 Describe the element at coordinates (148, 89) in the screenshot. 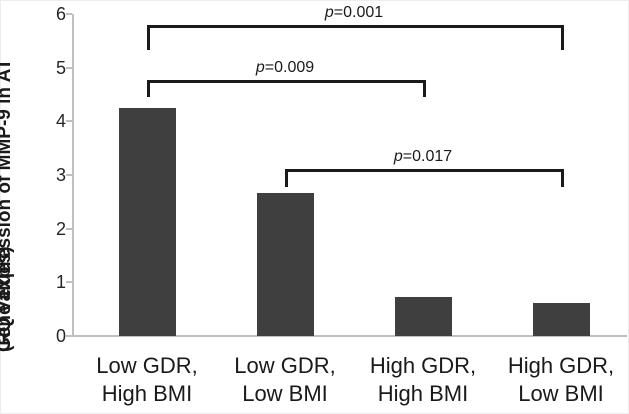

I see `bracket-1-left-drop` at that location.